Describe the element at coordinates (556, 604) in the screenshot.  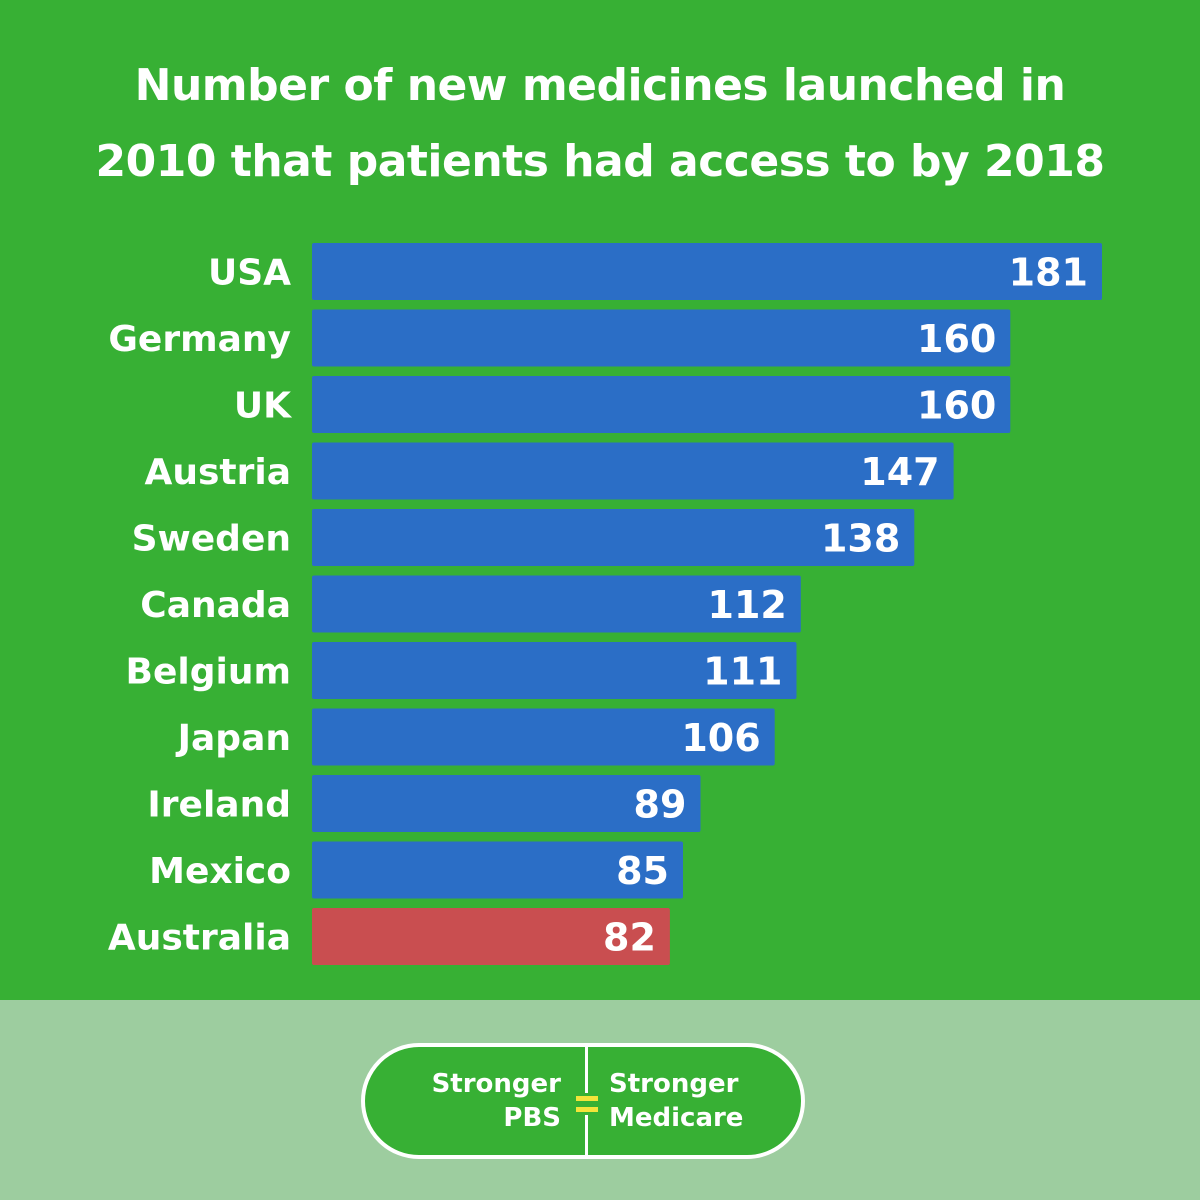
I see `bar-canada` at that location.